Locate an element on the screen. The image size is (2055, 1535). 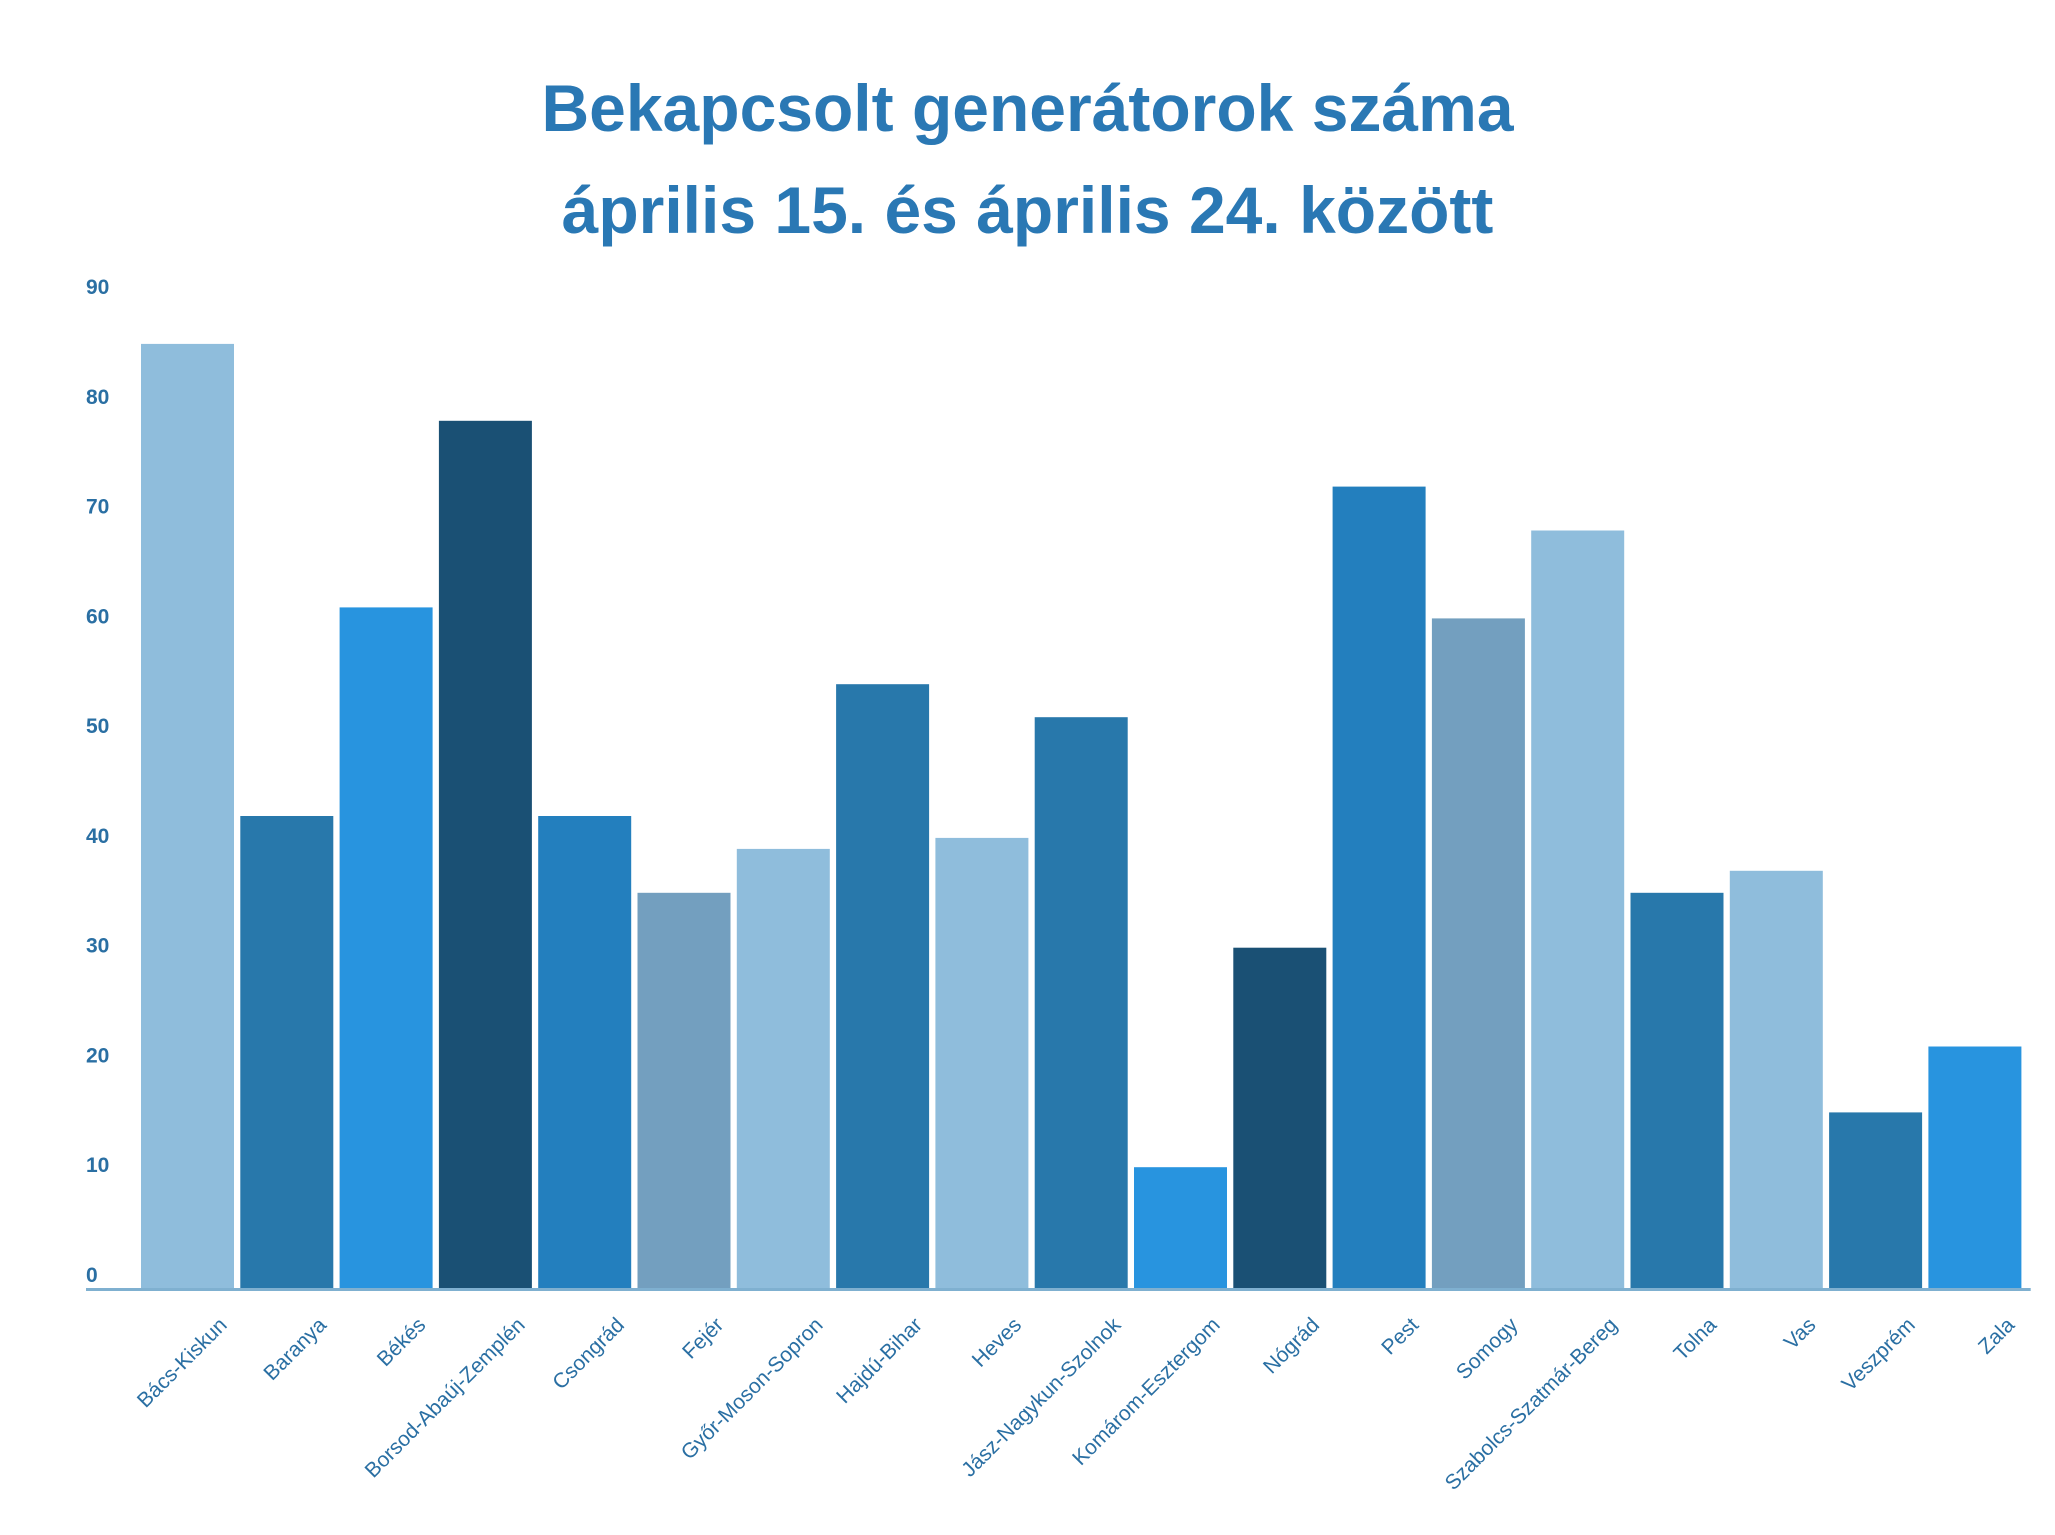
x-category-label: Bács-Kiskun is located at coordinates (182, 1362).